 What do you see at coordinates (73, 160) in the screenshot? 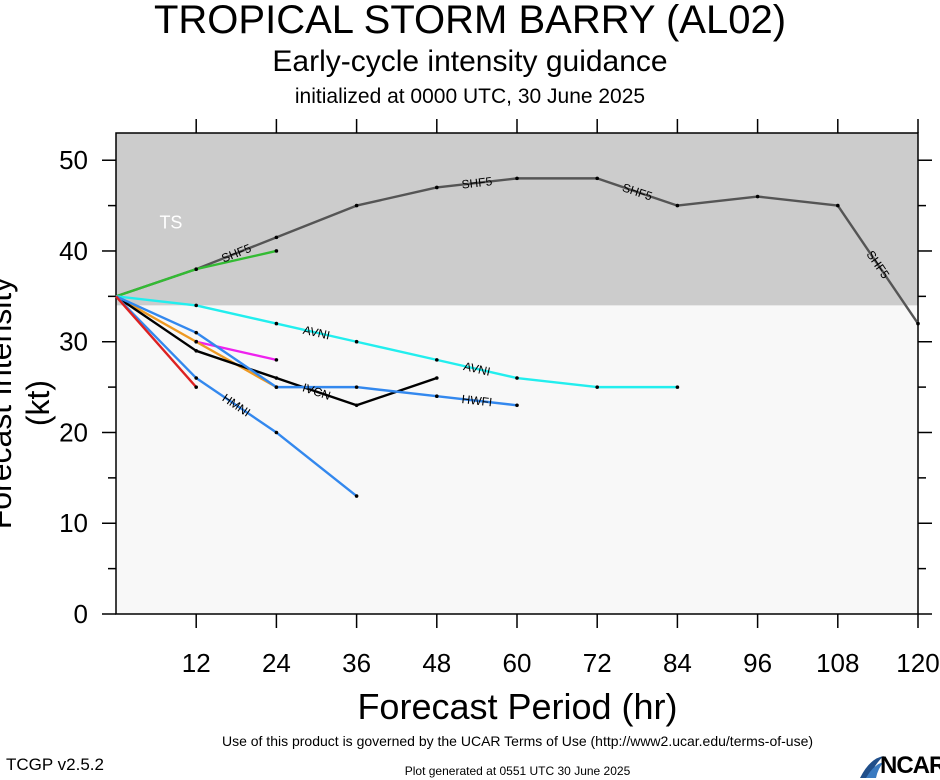
I see `y-tick-label: 50` at bounding box center [73, 160].